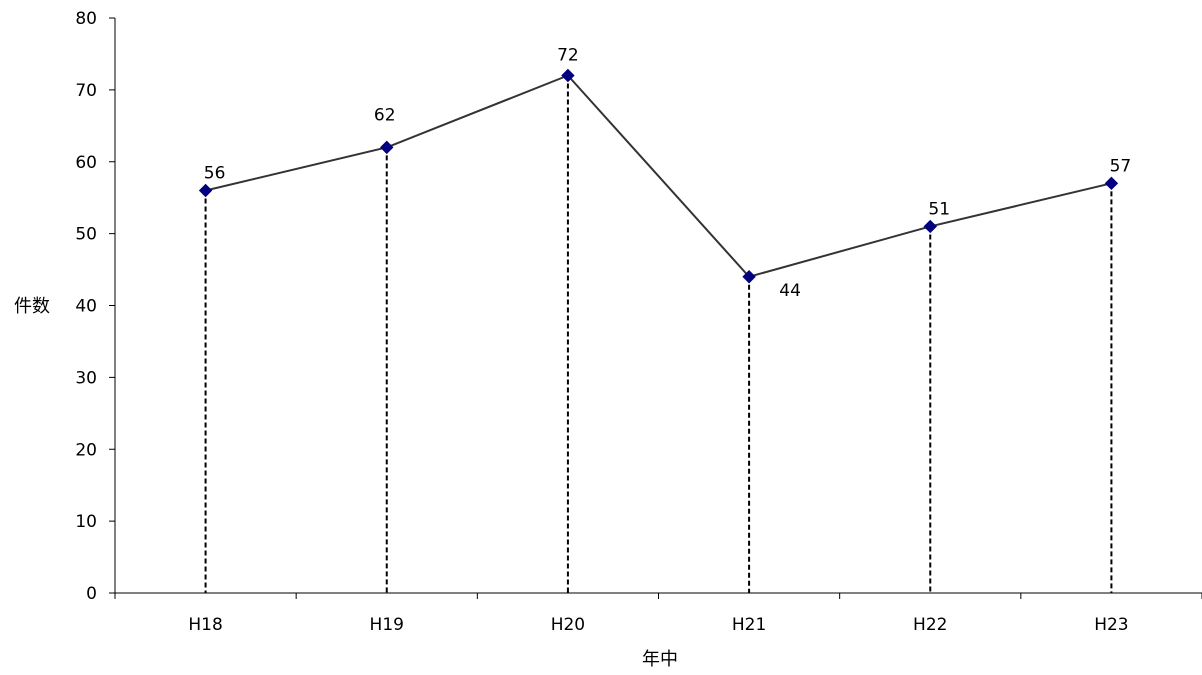  Describe the element at coordinates (1111, 625) in the screenshot. I see `x-tick-label: H23` at that location.